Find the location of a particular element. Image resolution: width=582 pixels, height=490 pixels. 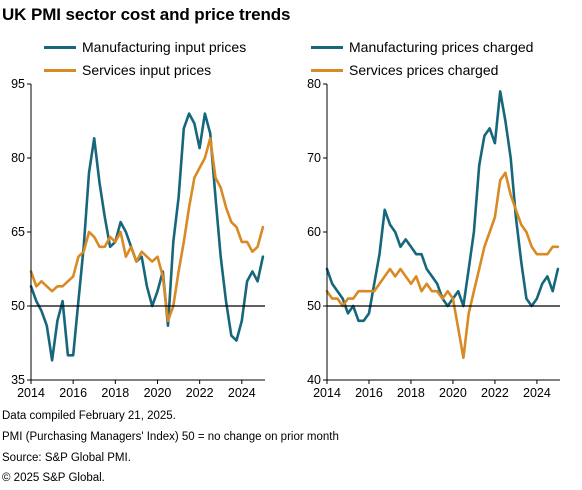

x-tick-label-prices-charged-2020: 2020 is located at coordinates (453, 393).